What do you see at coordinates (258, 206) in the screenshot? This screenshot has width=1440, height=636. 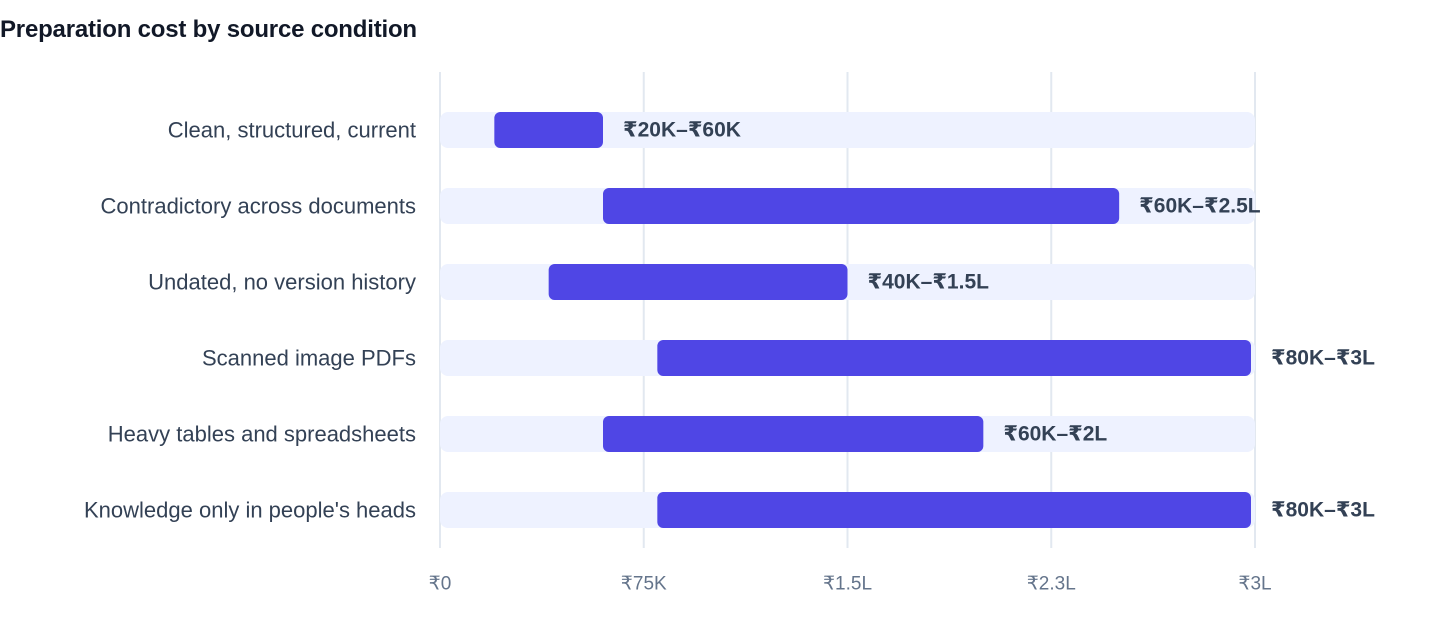 I see `category-label: Contradictory across documents` at bounding box center [258, 206].